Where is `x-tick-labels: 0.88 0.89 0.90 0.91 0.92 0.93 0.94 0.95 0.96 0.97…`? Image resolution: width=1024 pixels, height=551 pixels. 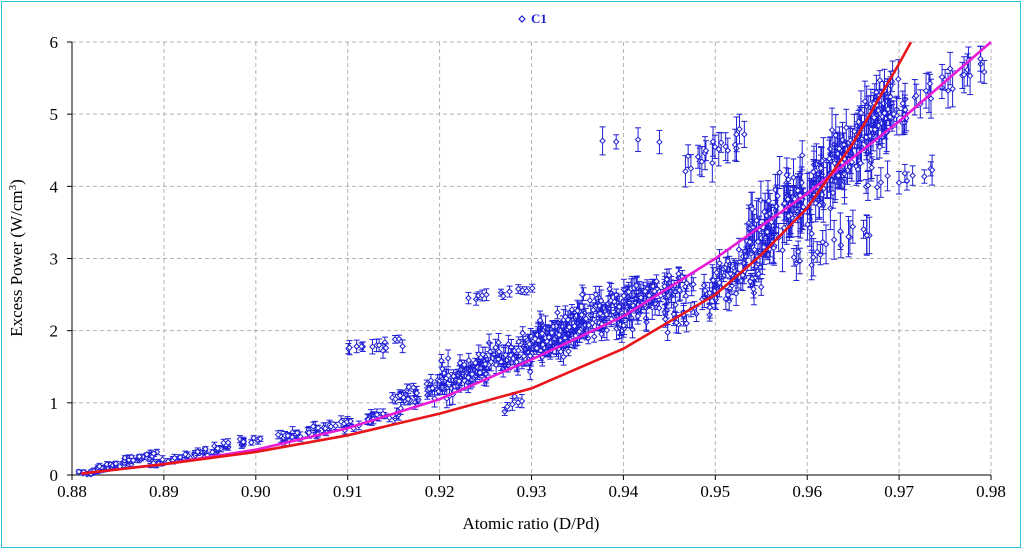
x-tick-labels: 0.88 0.89 0.90 0.91 0.92 0.93 0.94 0.95 0.96 0.97… is located at coordinates (531, 491).